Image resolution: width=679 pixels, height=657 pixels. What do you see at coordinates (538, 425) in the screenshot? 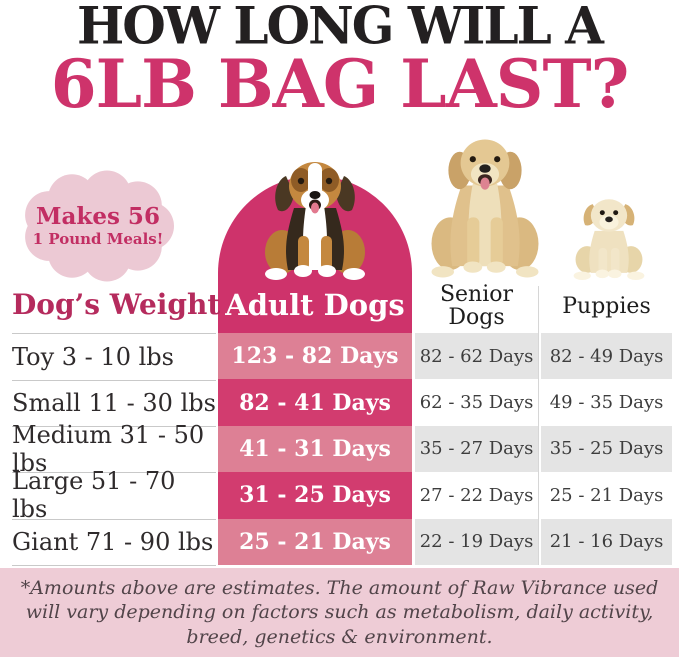
I see `column-divider` at bounding box center [538, 425].